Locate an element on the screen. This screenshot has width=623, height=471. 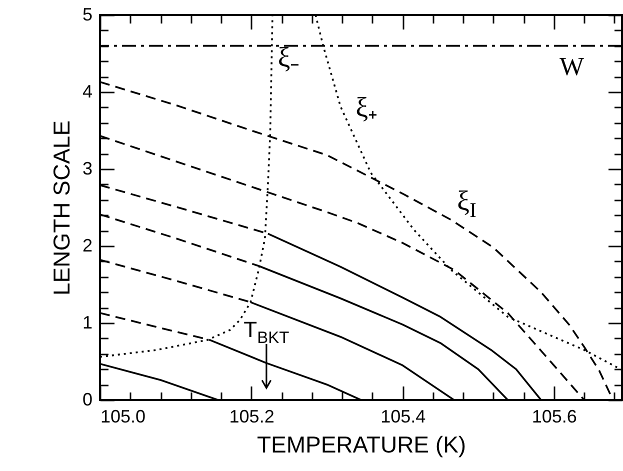
y-tick-label: 2 is located at coordinates (87, 246).